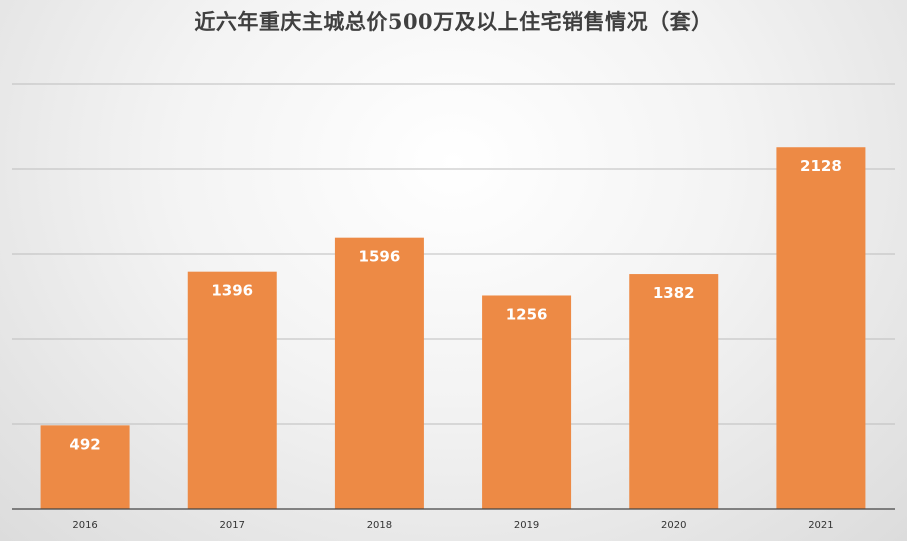 Image resolution: width=907 pixels, height=541 pixels. Describe the element at coordinates (673, 525) in the screenshot. I see `x-tick-label-2020: 2020` at that location.